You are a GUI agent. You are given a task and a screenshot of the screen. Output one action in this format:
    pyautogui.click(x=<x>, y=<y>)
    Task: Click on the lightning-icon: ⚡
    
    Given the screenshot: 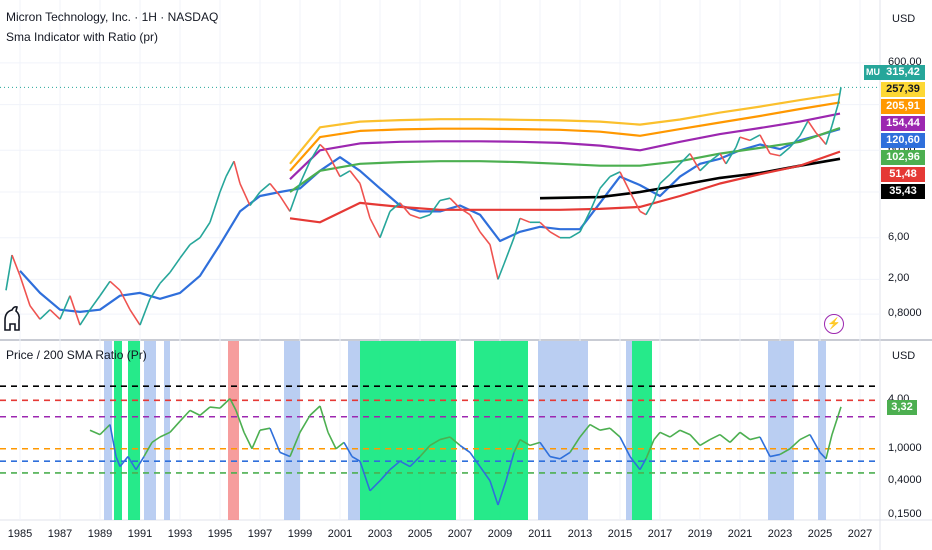 What is the action you would take?
    pyautogui.click(x=834, y=324)
    